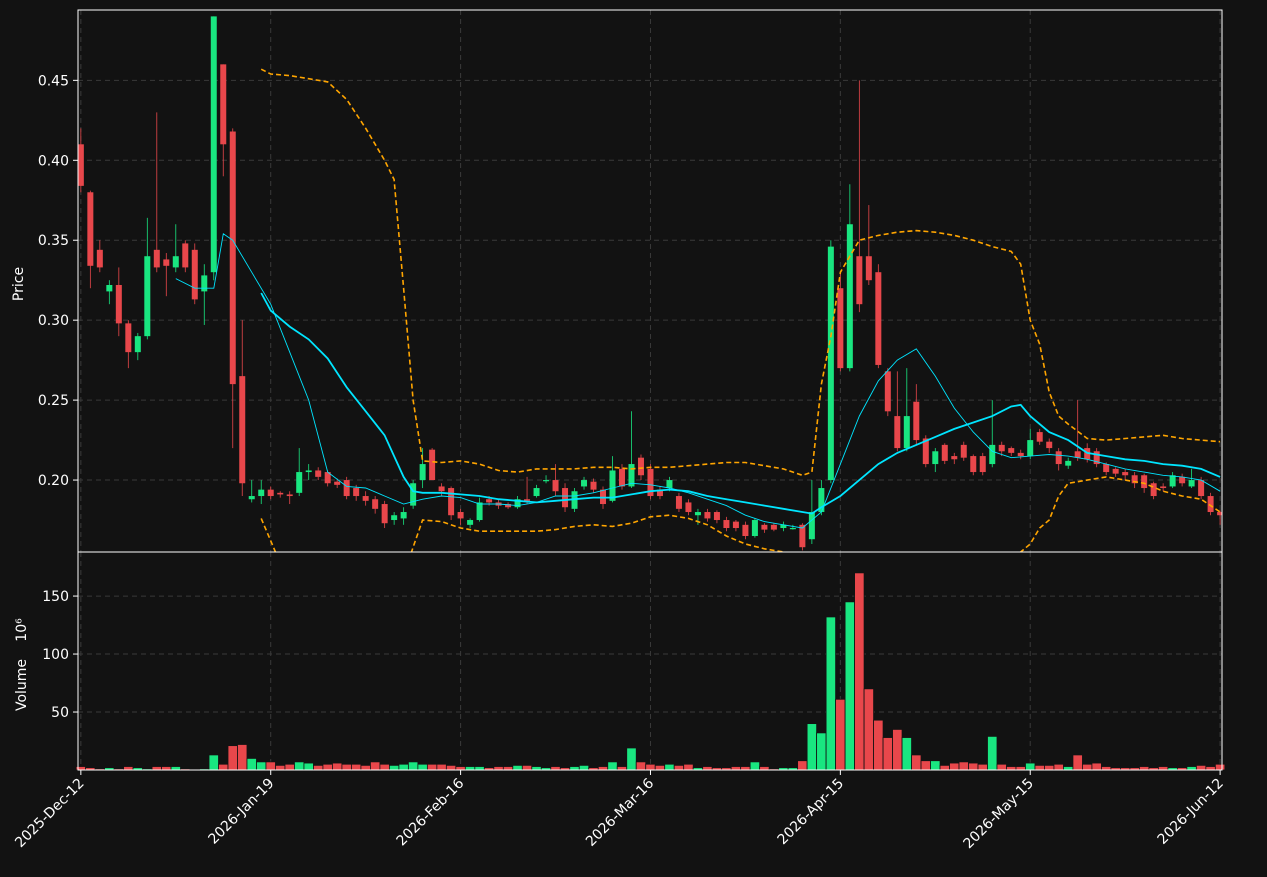 The height and width of the screenshot is (877, 1267). I want to click on volume-axis-label: Volume, so click(22, 685).